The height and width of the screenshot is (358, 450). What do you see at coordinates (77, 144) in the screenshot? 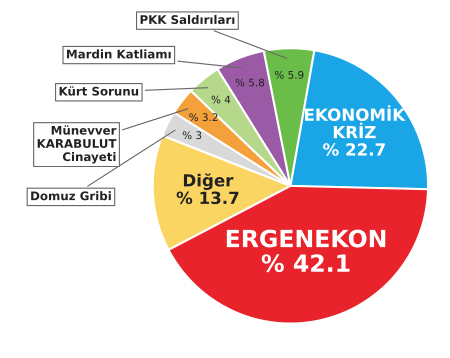
I see `slice-label: Münevver KARABULUT Cinayeti` at bounding box center [77, 144].